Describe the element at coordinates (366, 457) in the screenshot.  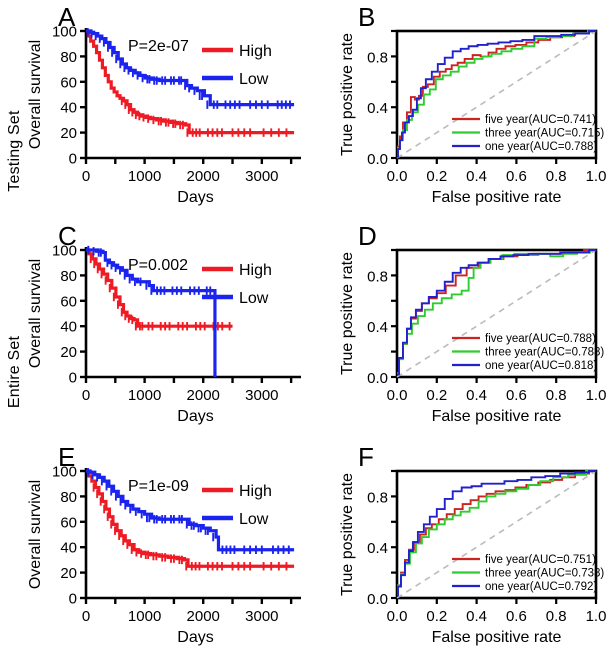
I see `panel-letter-f: F` at that location.